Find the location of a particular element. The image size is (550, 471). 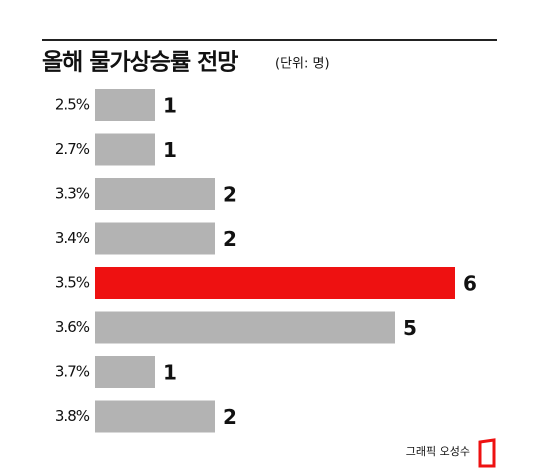

chart-title: 올해 물가상승률 전망 is located at coordinates (140, 63).